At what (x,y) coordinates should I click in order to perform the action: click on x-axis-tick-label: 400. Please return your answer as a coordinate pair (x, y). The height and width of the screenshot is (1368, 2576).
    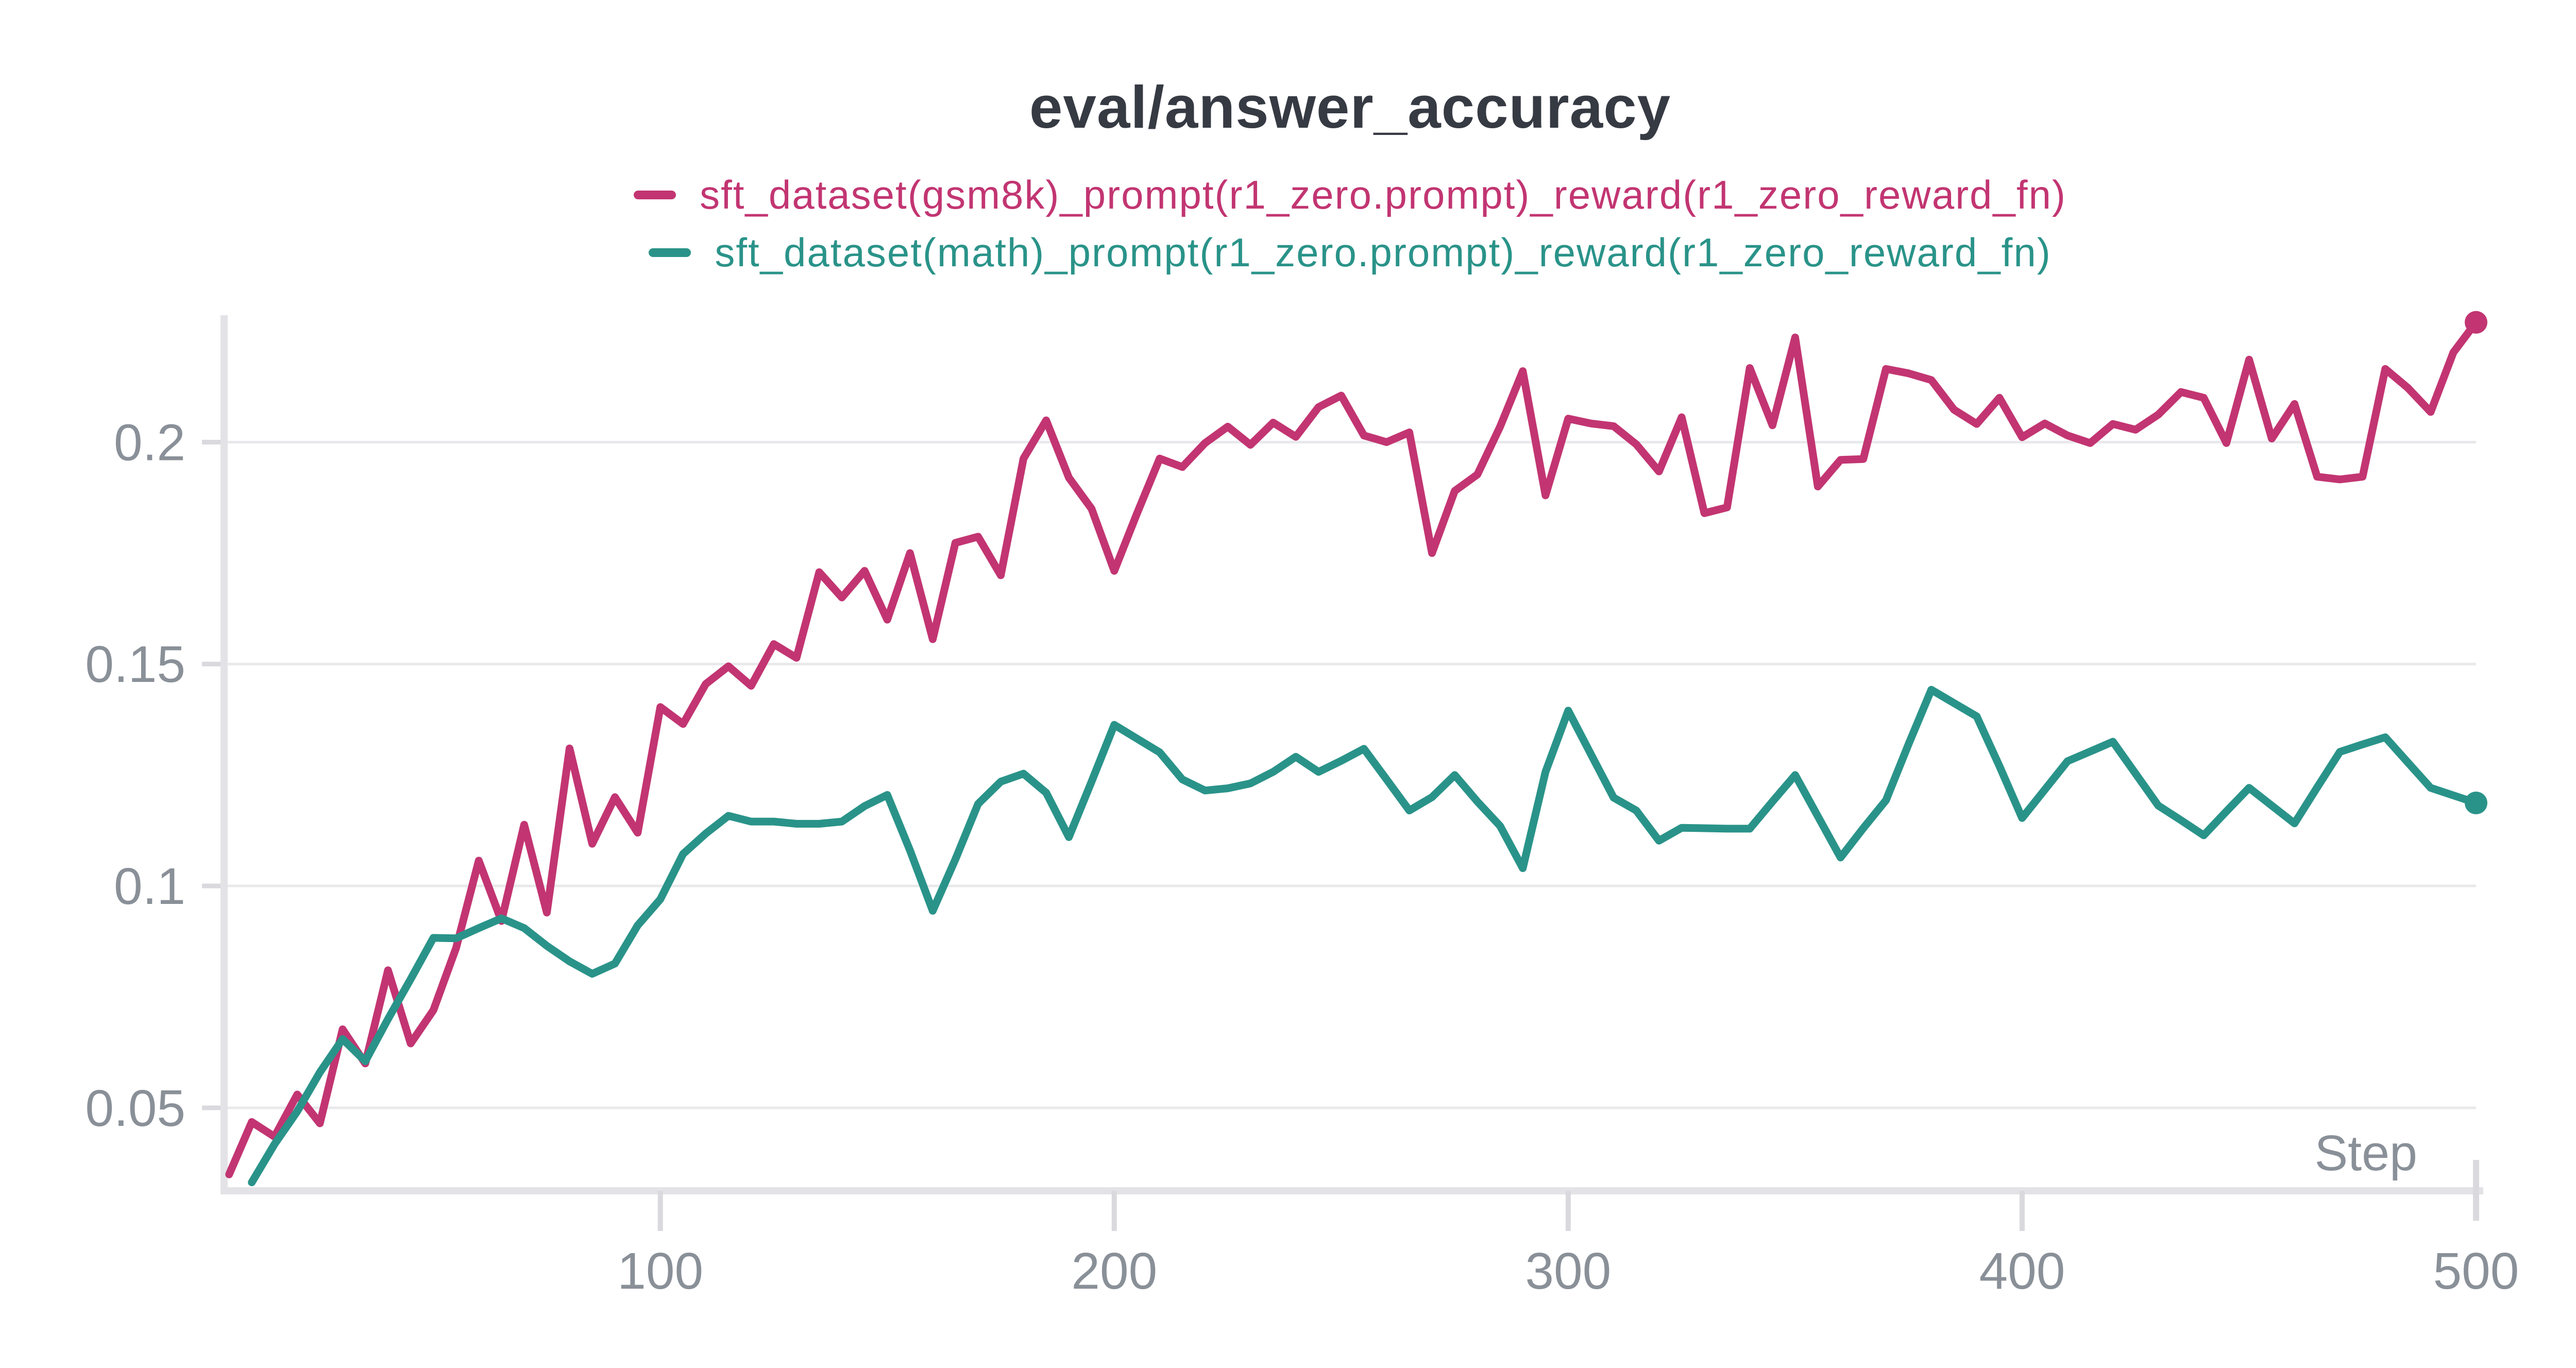
    Looking at the image, I should click on (2022, 1271).